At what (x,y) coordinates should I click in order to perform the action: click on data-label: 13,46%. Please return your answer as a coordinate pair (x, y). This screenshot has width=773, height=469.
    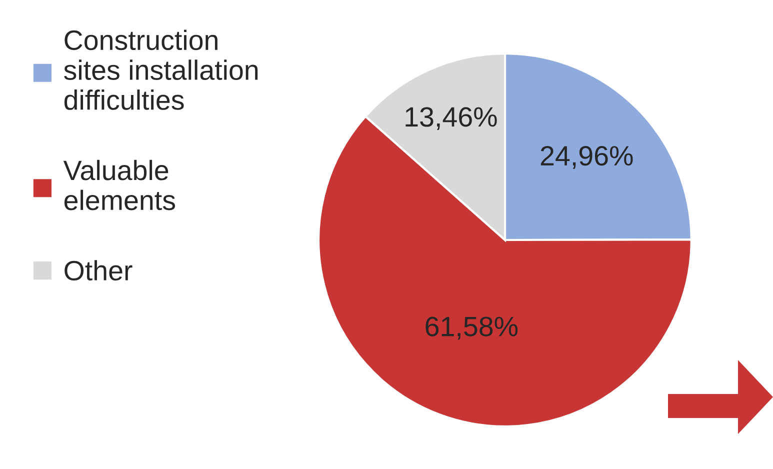
    Looking at the image, I should click on (451, 118).